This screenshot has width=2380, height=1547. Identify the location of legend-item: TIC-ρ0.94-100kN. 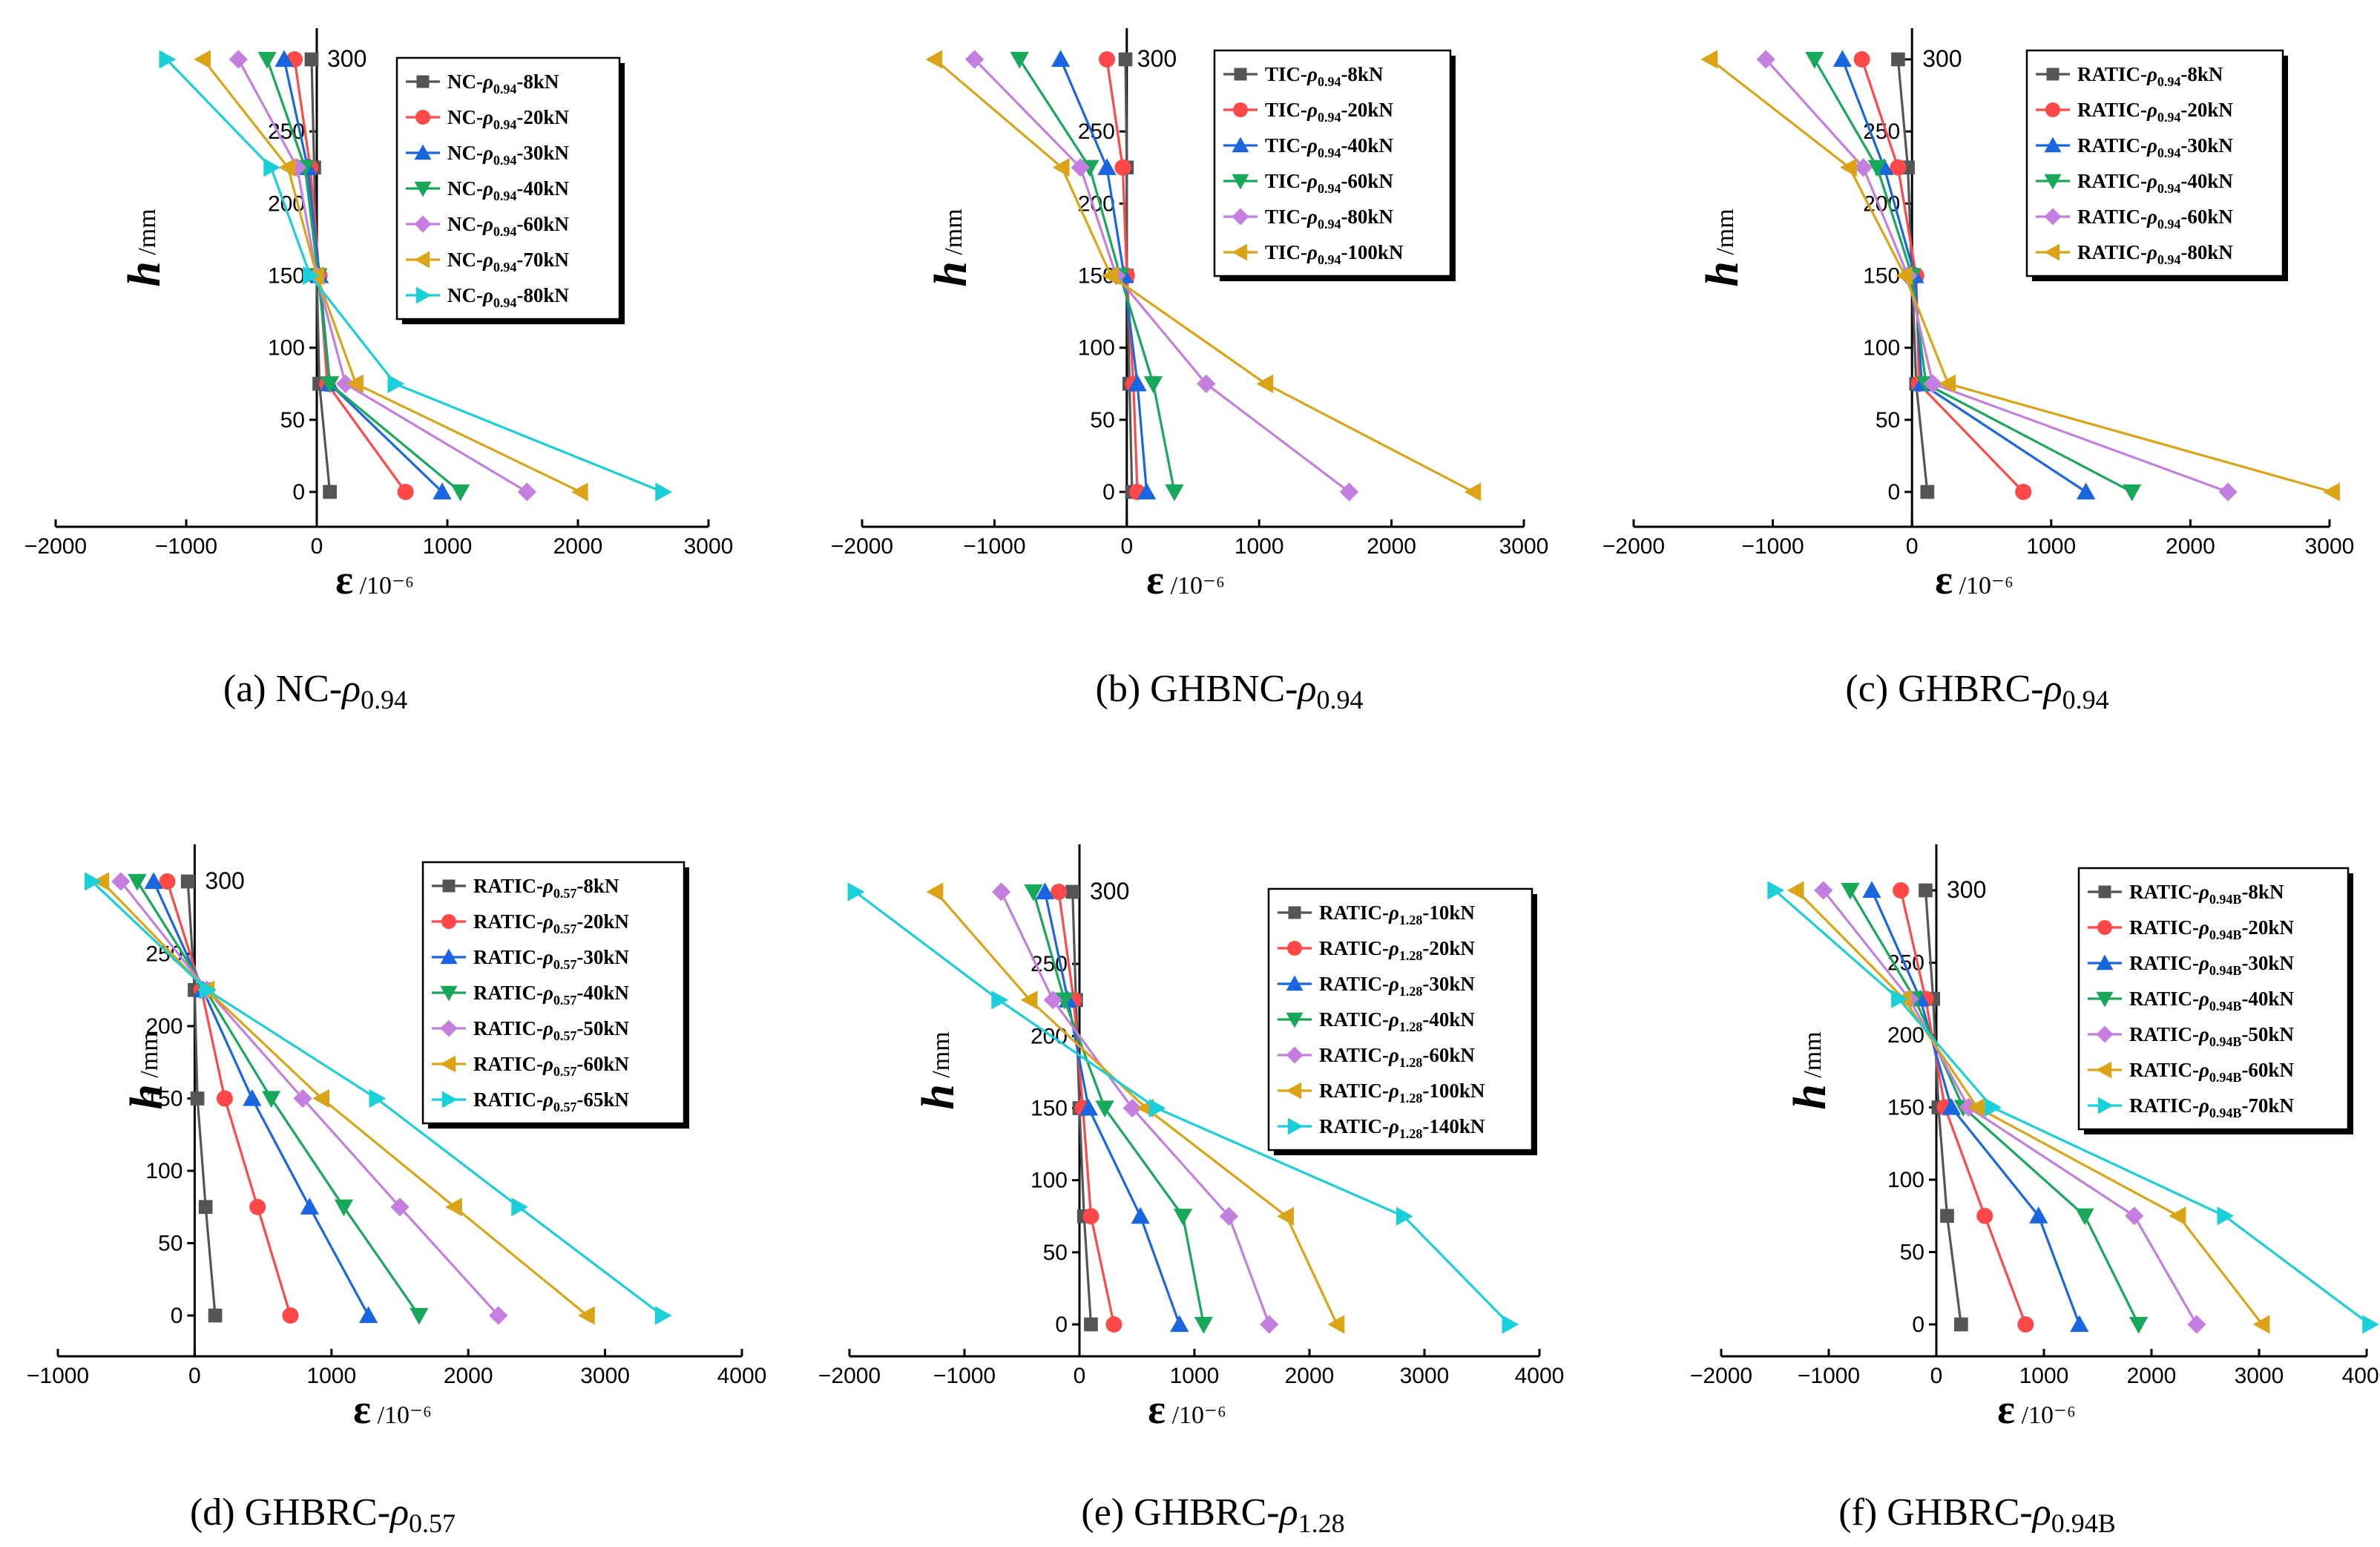
(1314, 254).